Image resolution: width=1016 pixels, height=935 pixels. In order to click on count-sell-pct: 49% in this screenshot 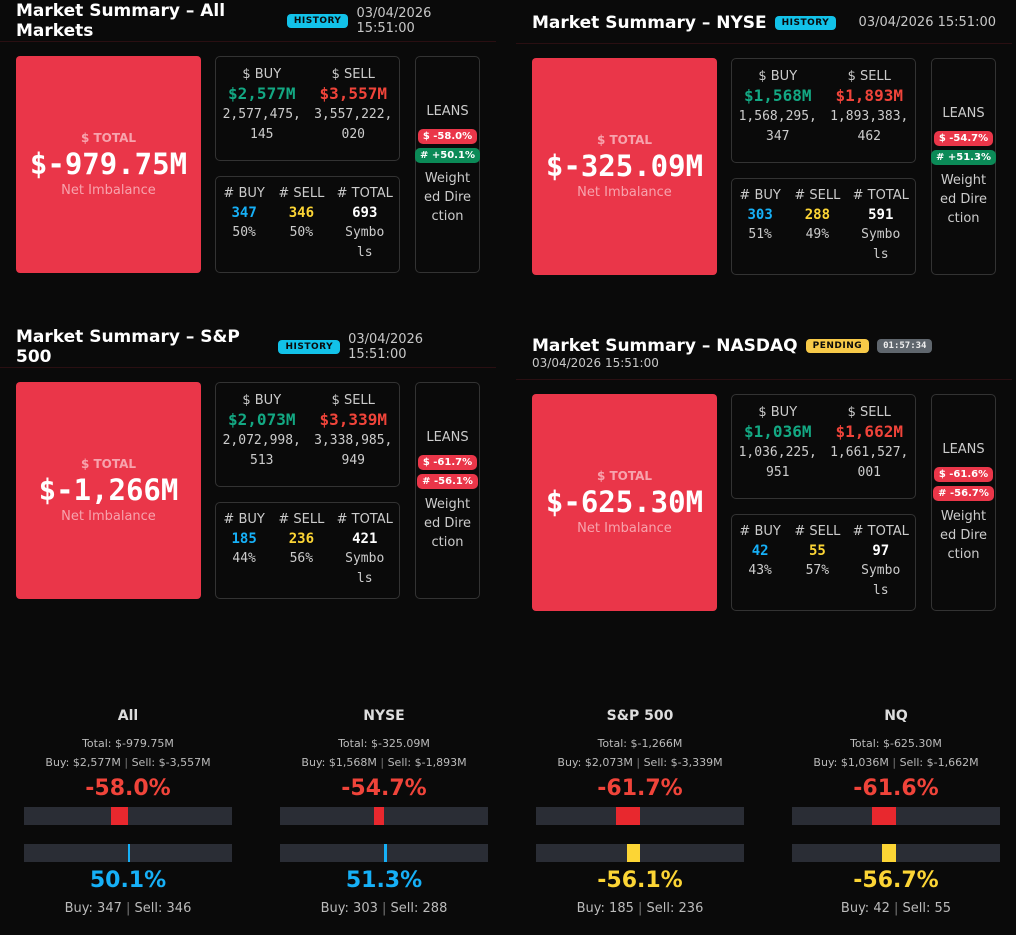, I will do `click(817, 234)`.